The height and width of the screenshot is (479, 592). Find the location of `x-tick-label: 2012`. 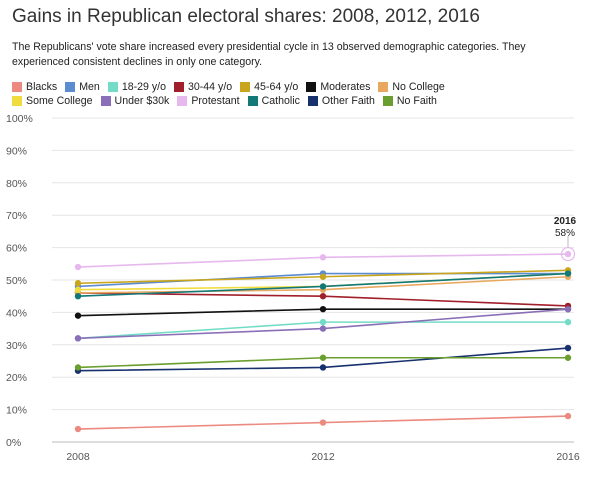

x-tick-label: 2012 is located at coordinates (323, 457).